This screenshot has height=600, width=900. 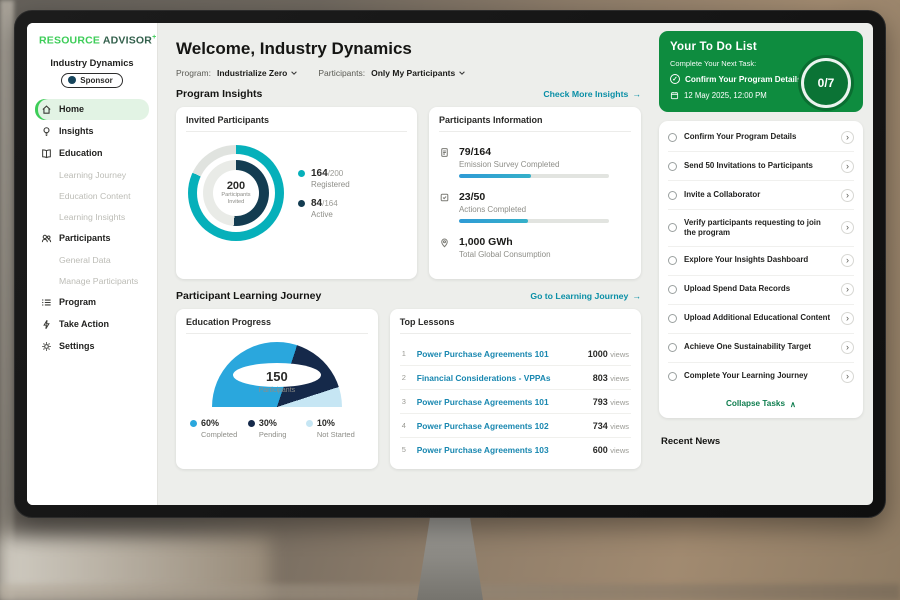 I want to click on recent-news-title: Recent News, so click(x=691, y=441).